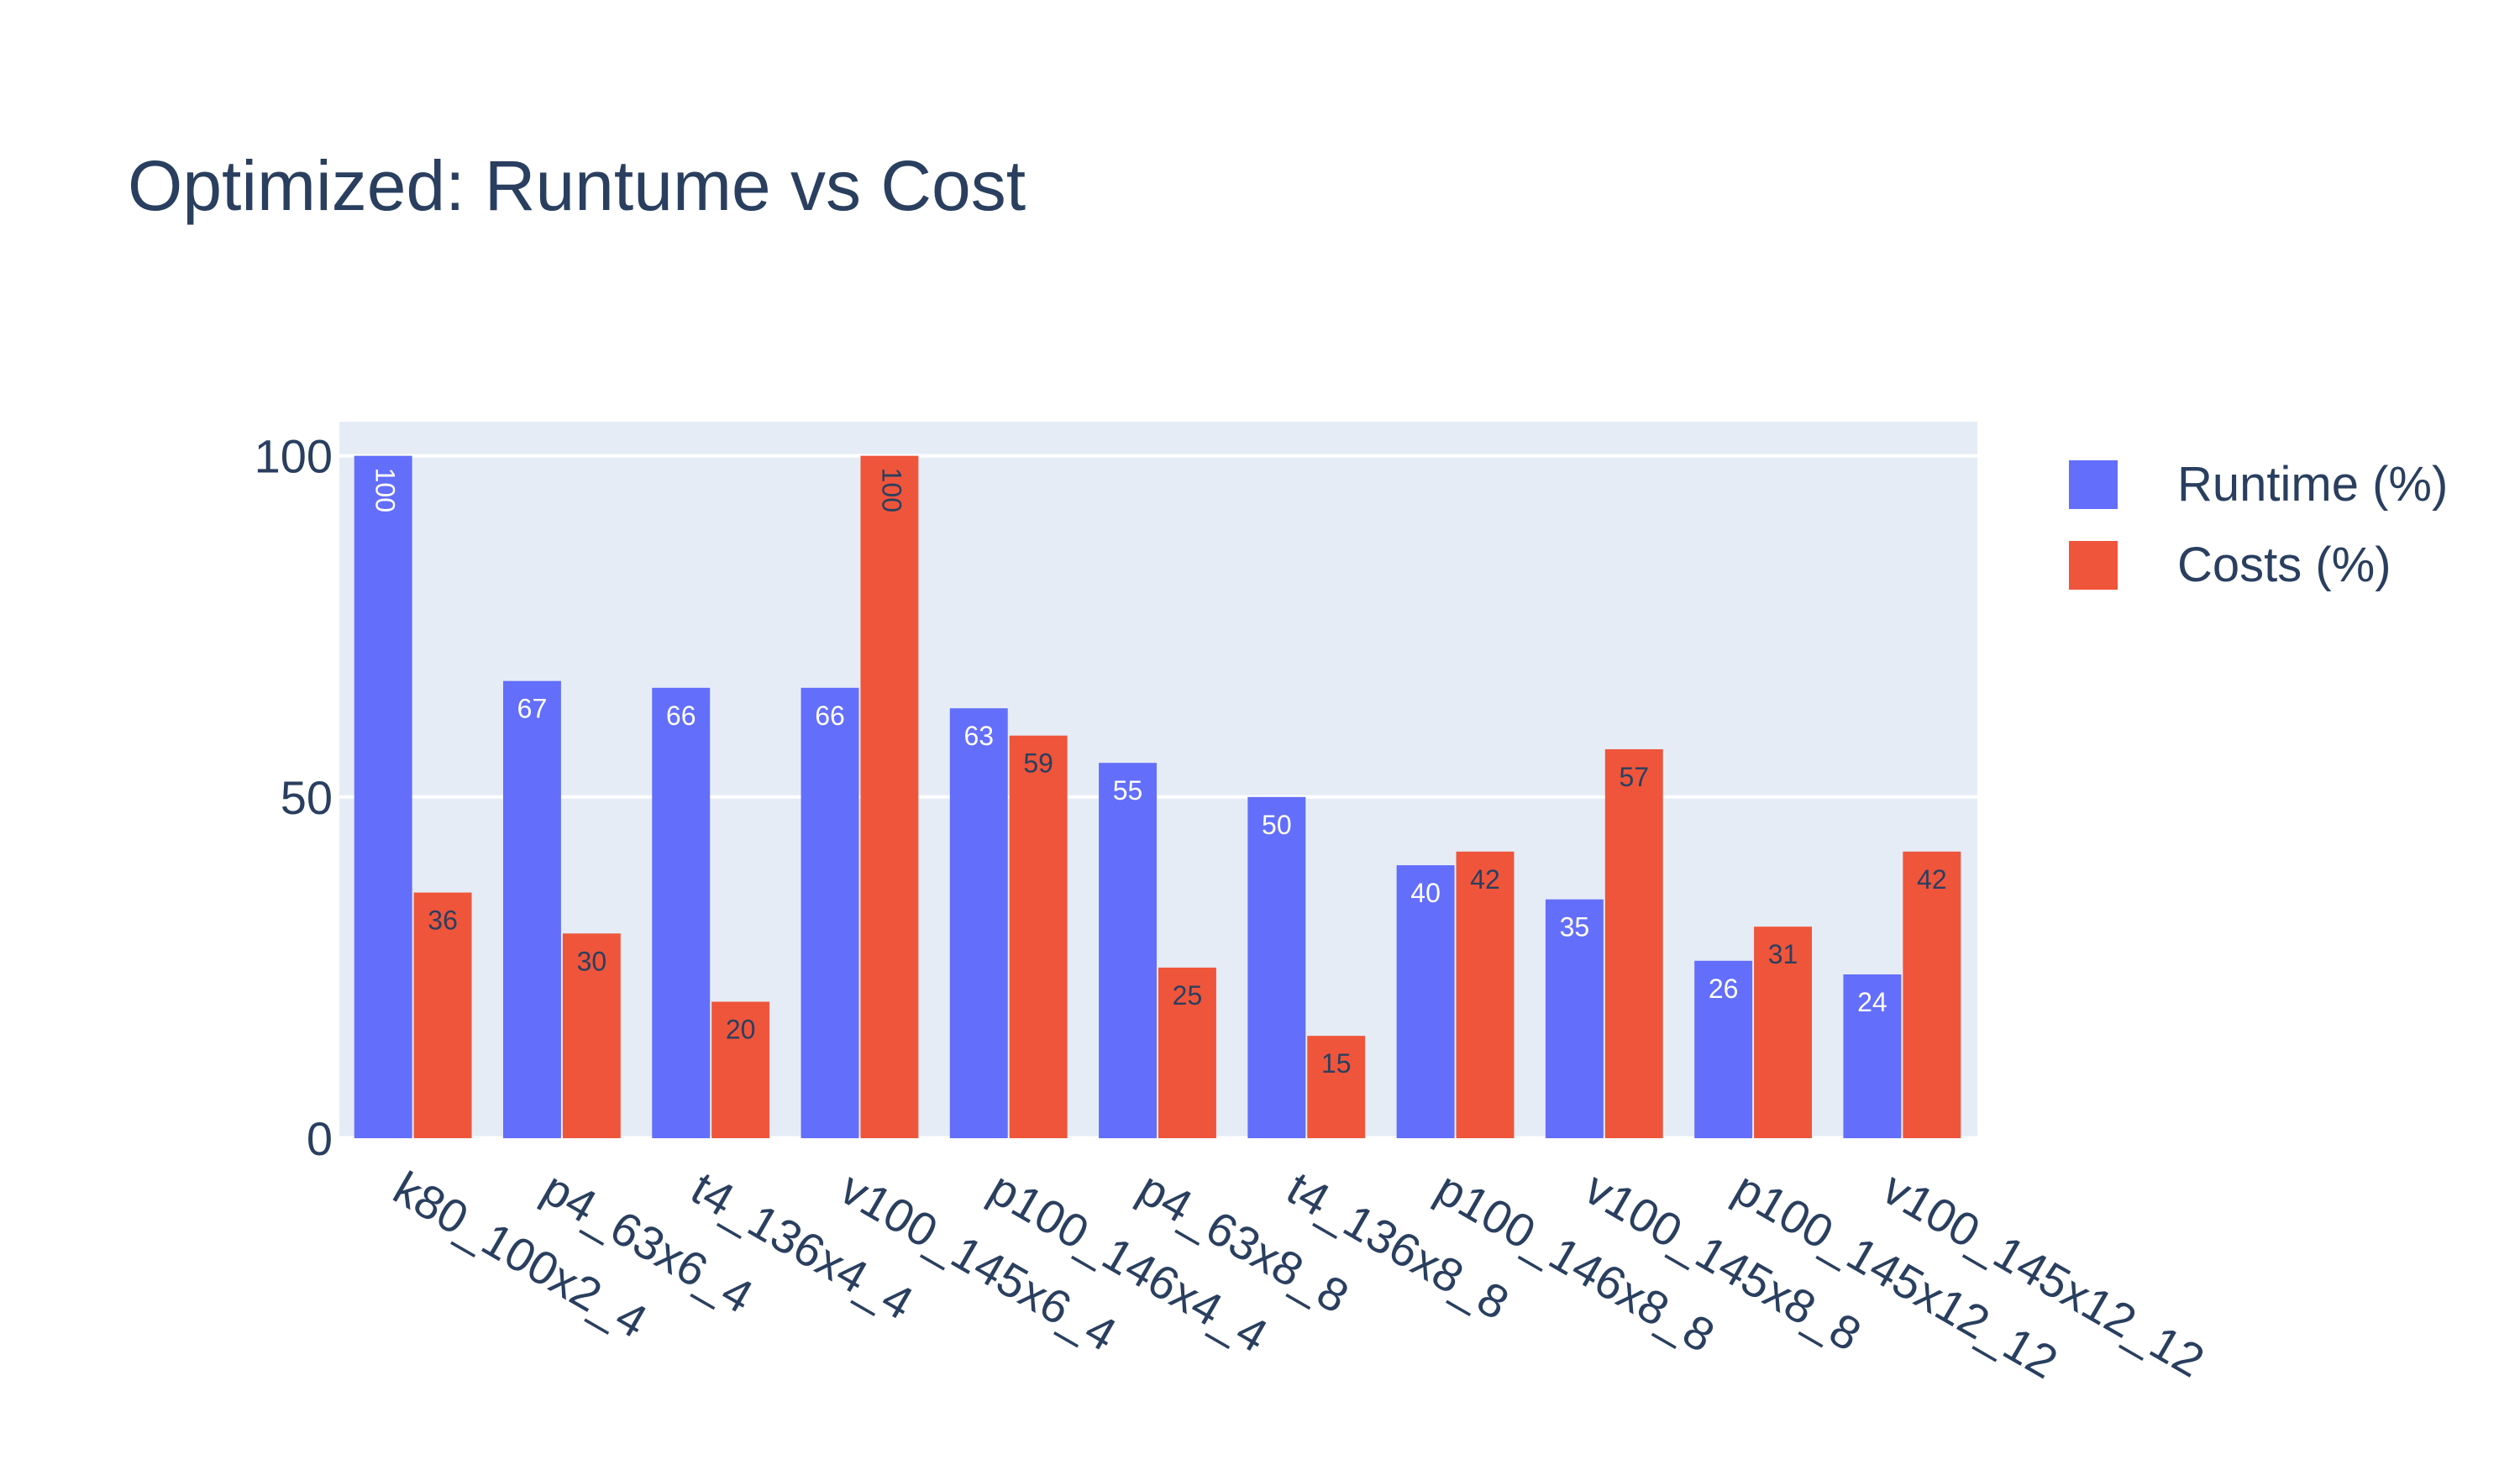 The image size is (2520, 1470). What do you see at coordinates (520, 1254) in the screenshot?
I see `x-tick-label: k80_100x2_4` at bounding box center [520, 1254].